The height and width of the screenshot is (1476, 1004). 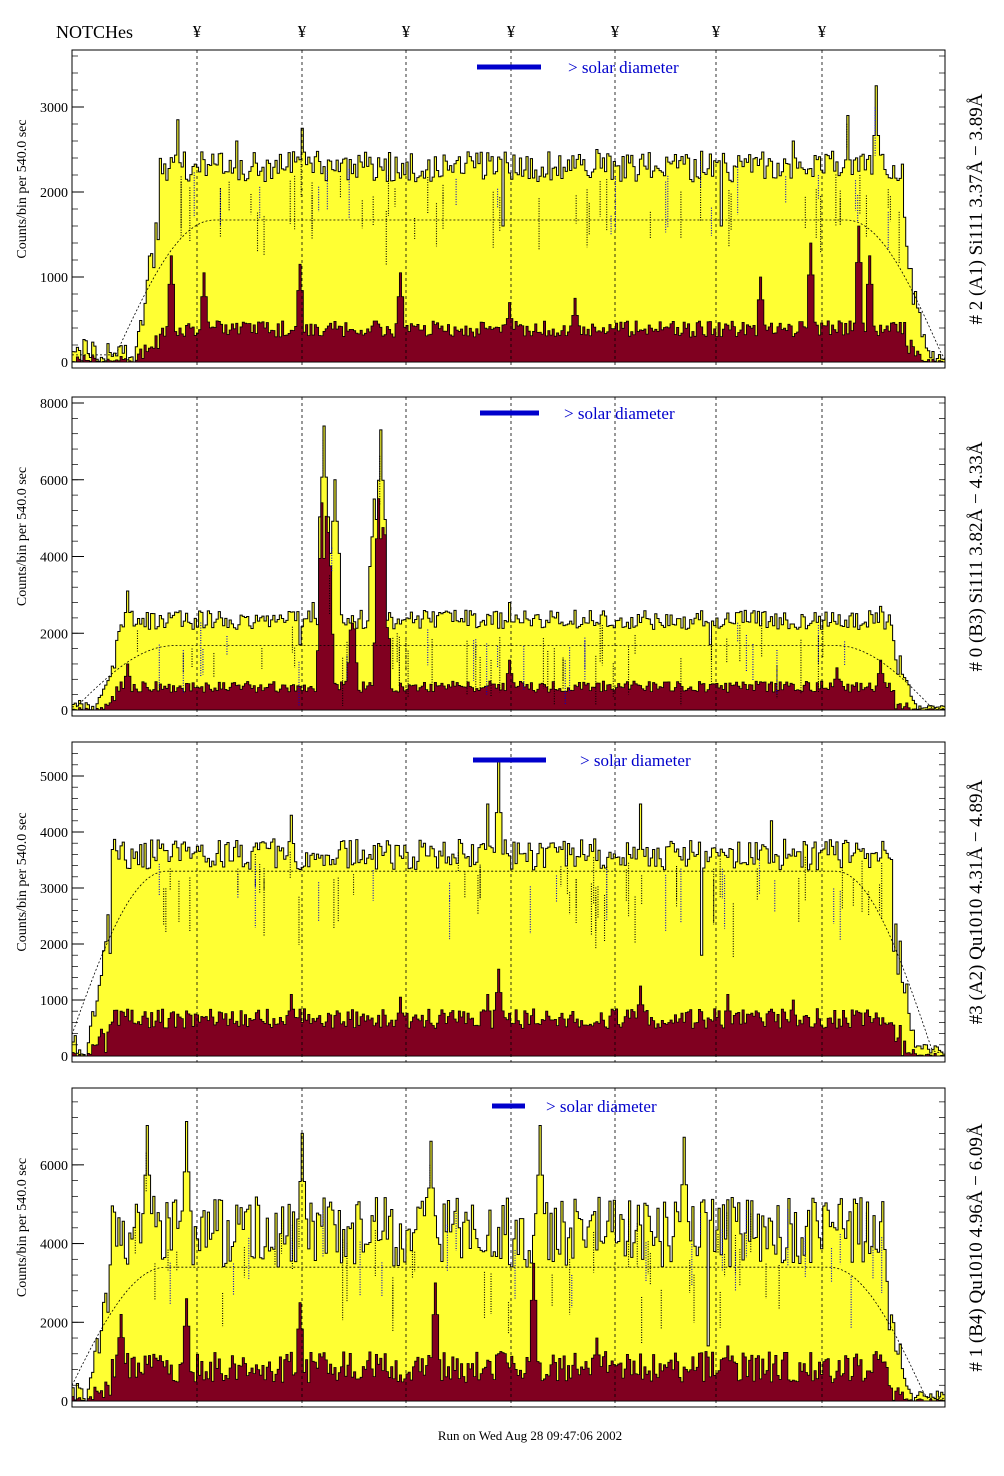 I want to click on notch-marker-3: ¥, so click(x=406, y=31).